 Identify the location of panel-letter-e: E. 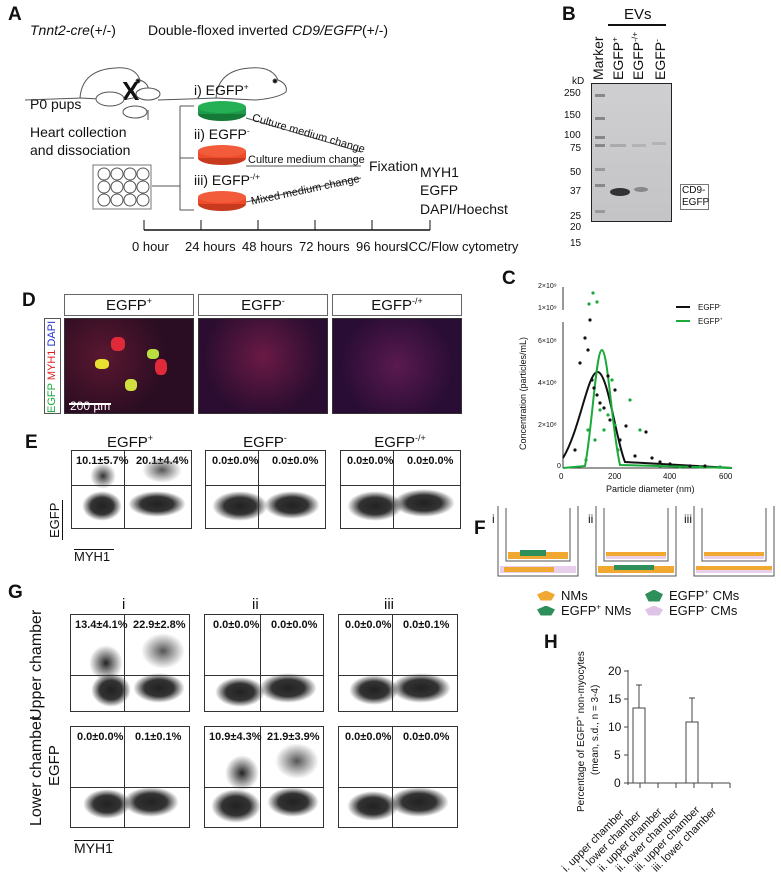
(31, 442).